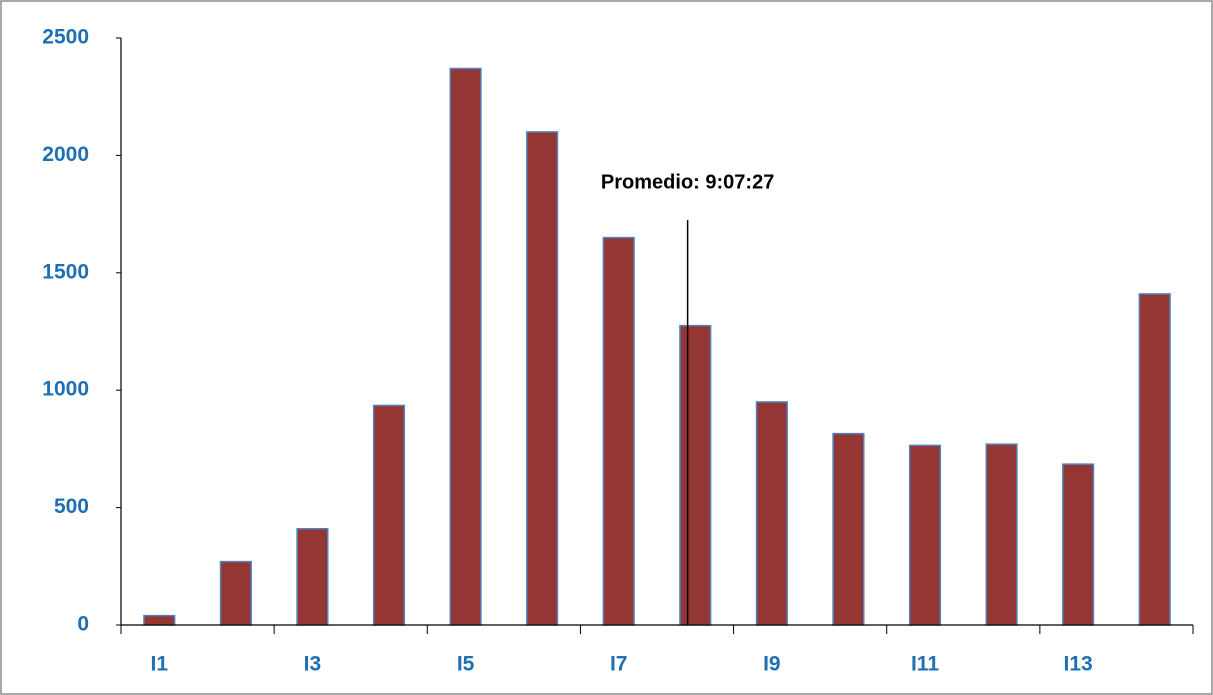 This screenshot has height=695, width=1213. I want to click on y-tick-label: 0, so click(83, 624).